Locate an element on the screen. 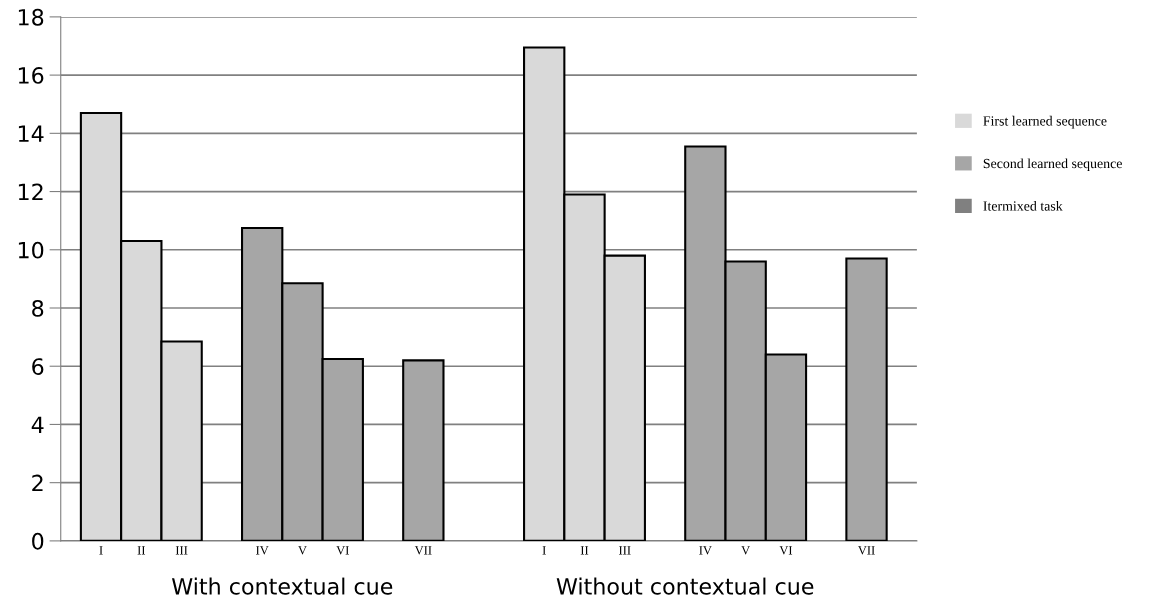 The image size is (1168, 603). legend-label: First learned sequence is located at coordinates (1045, 122).